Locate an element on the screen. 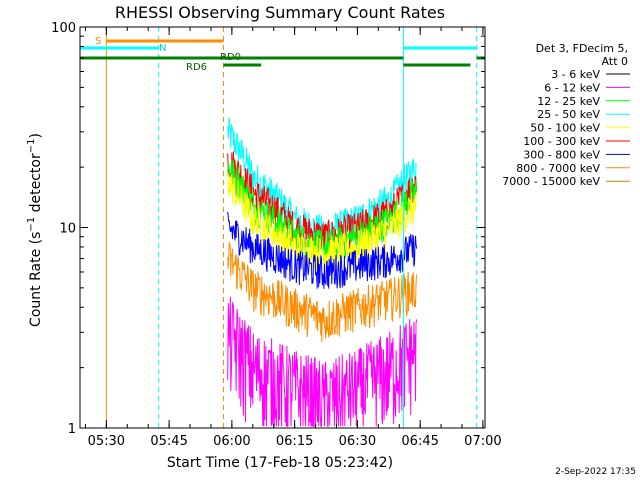 This screenshot has width=640, height=480. legend-header: Det 3, FDecim 5, is located at coordinates (582, 48).